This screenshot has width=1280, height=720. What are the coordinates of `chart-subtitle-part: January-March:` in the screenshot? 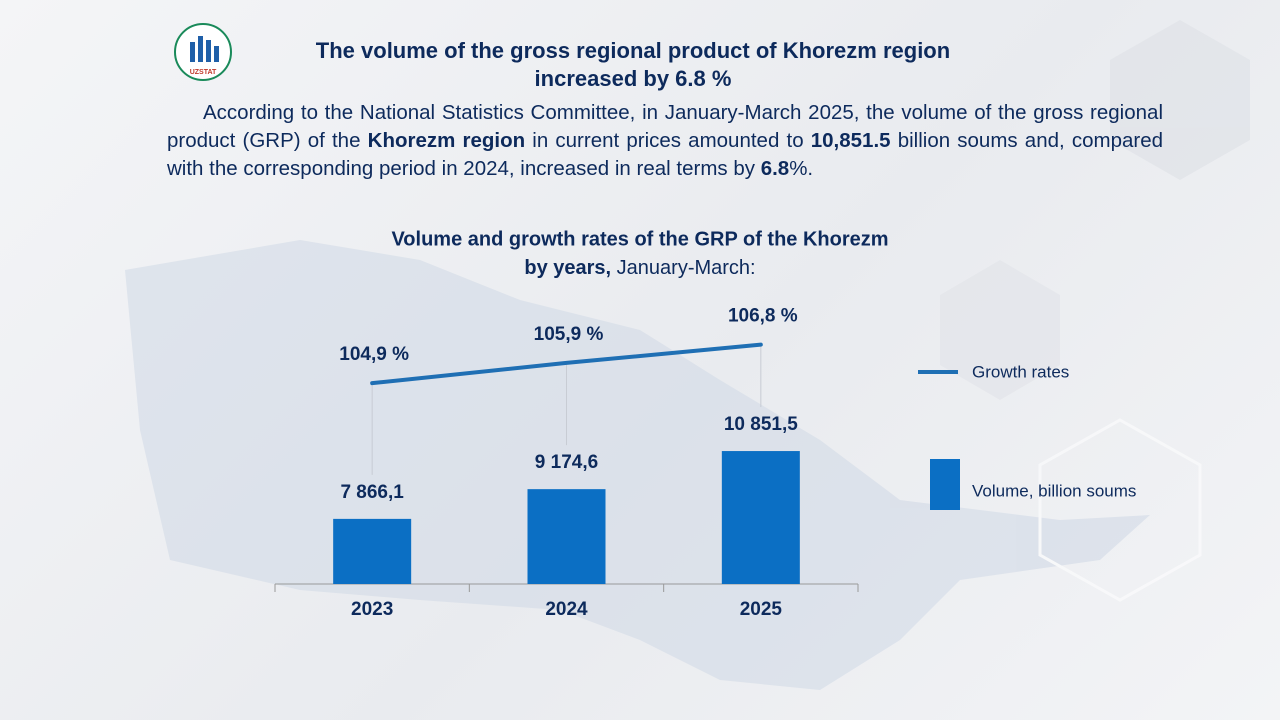 It's located at (686, 268).